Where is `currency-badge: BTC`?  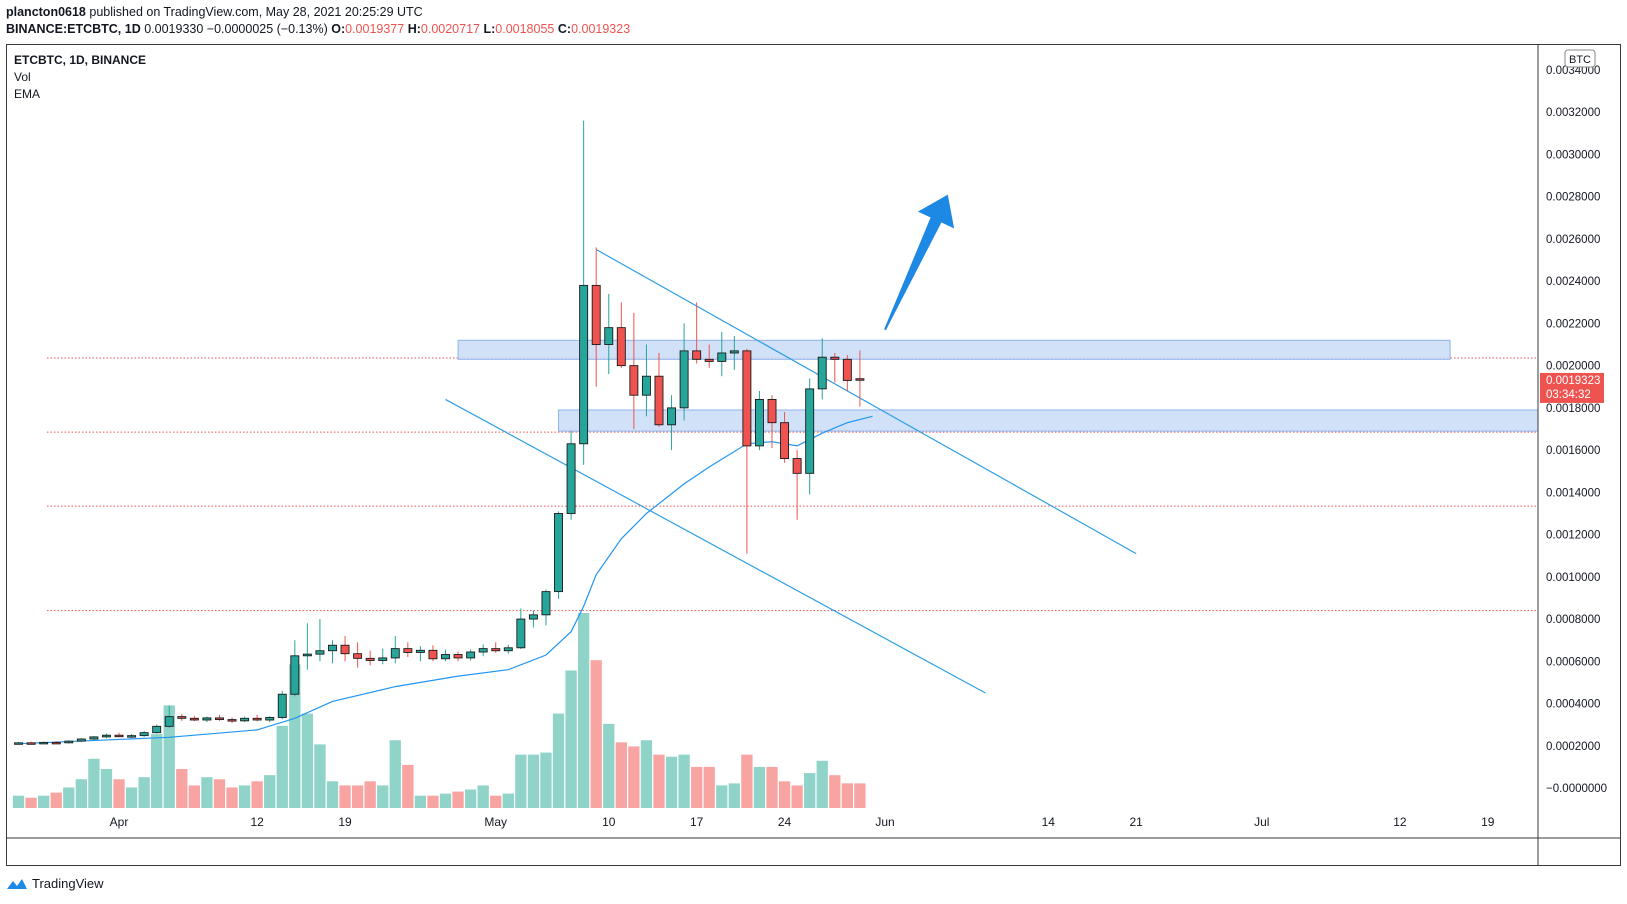 currency-badge: BTC is located at coordinates (1580, 58).